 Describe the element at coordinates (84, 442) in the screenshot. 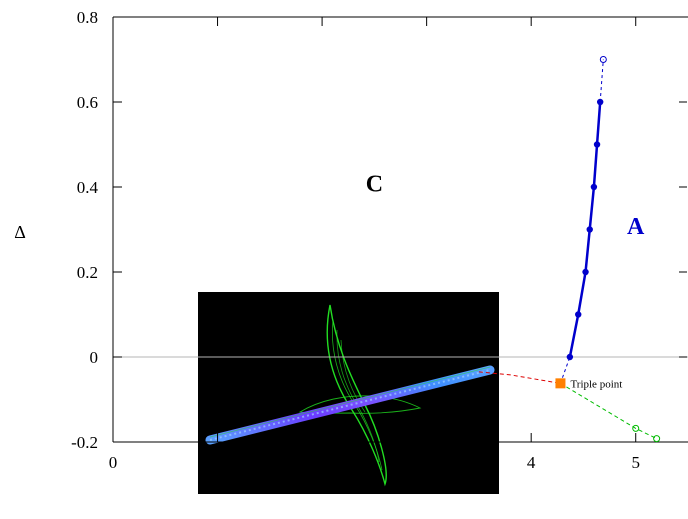

I see `y-tick-label: -0.2` at that location.